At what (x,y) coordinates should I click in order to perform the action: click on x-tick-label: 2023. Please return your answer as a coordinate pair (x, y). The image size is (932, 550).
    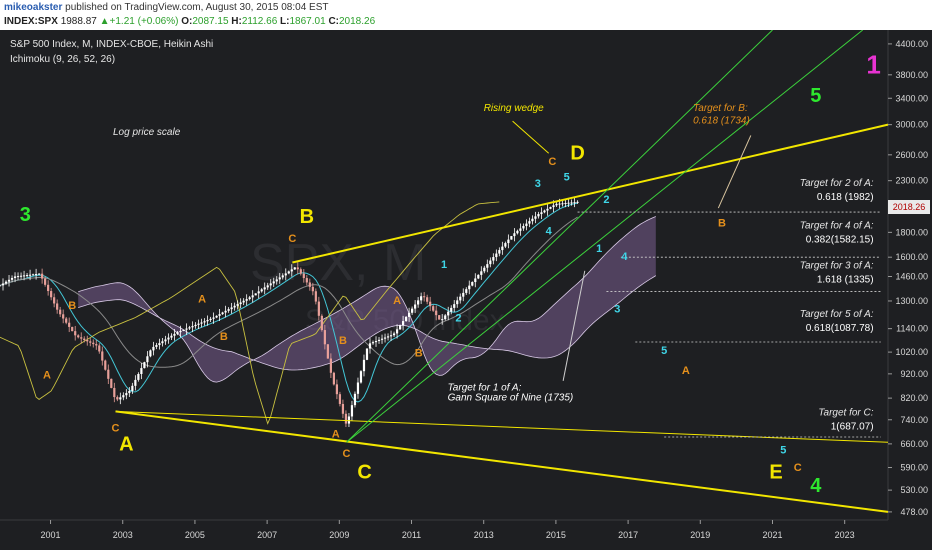
    Looking at the image, I should click on (845, 535).